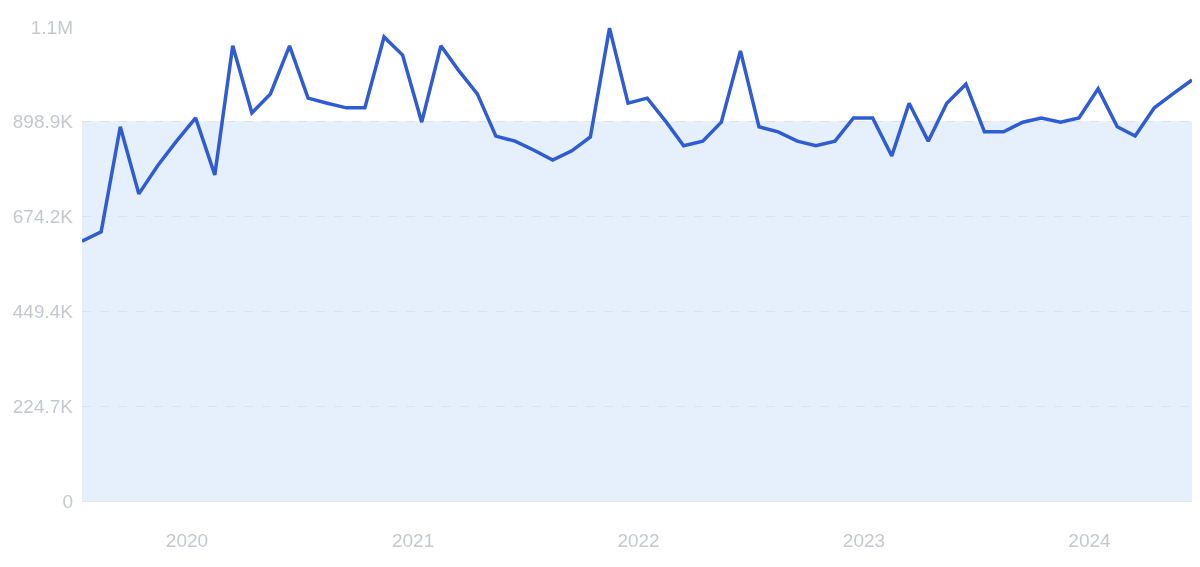 Image resolution: width=1200 pixels, height=567 pixels. What do you see at coordinates (51, 27) in the screenshot?
I see `y-tick-label: 1.1M` at bounding box center [51, 27].